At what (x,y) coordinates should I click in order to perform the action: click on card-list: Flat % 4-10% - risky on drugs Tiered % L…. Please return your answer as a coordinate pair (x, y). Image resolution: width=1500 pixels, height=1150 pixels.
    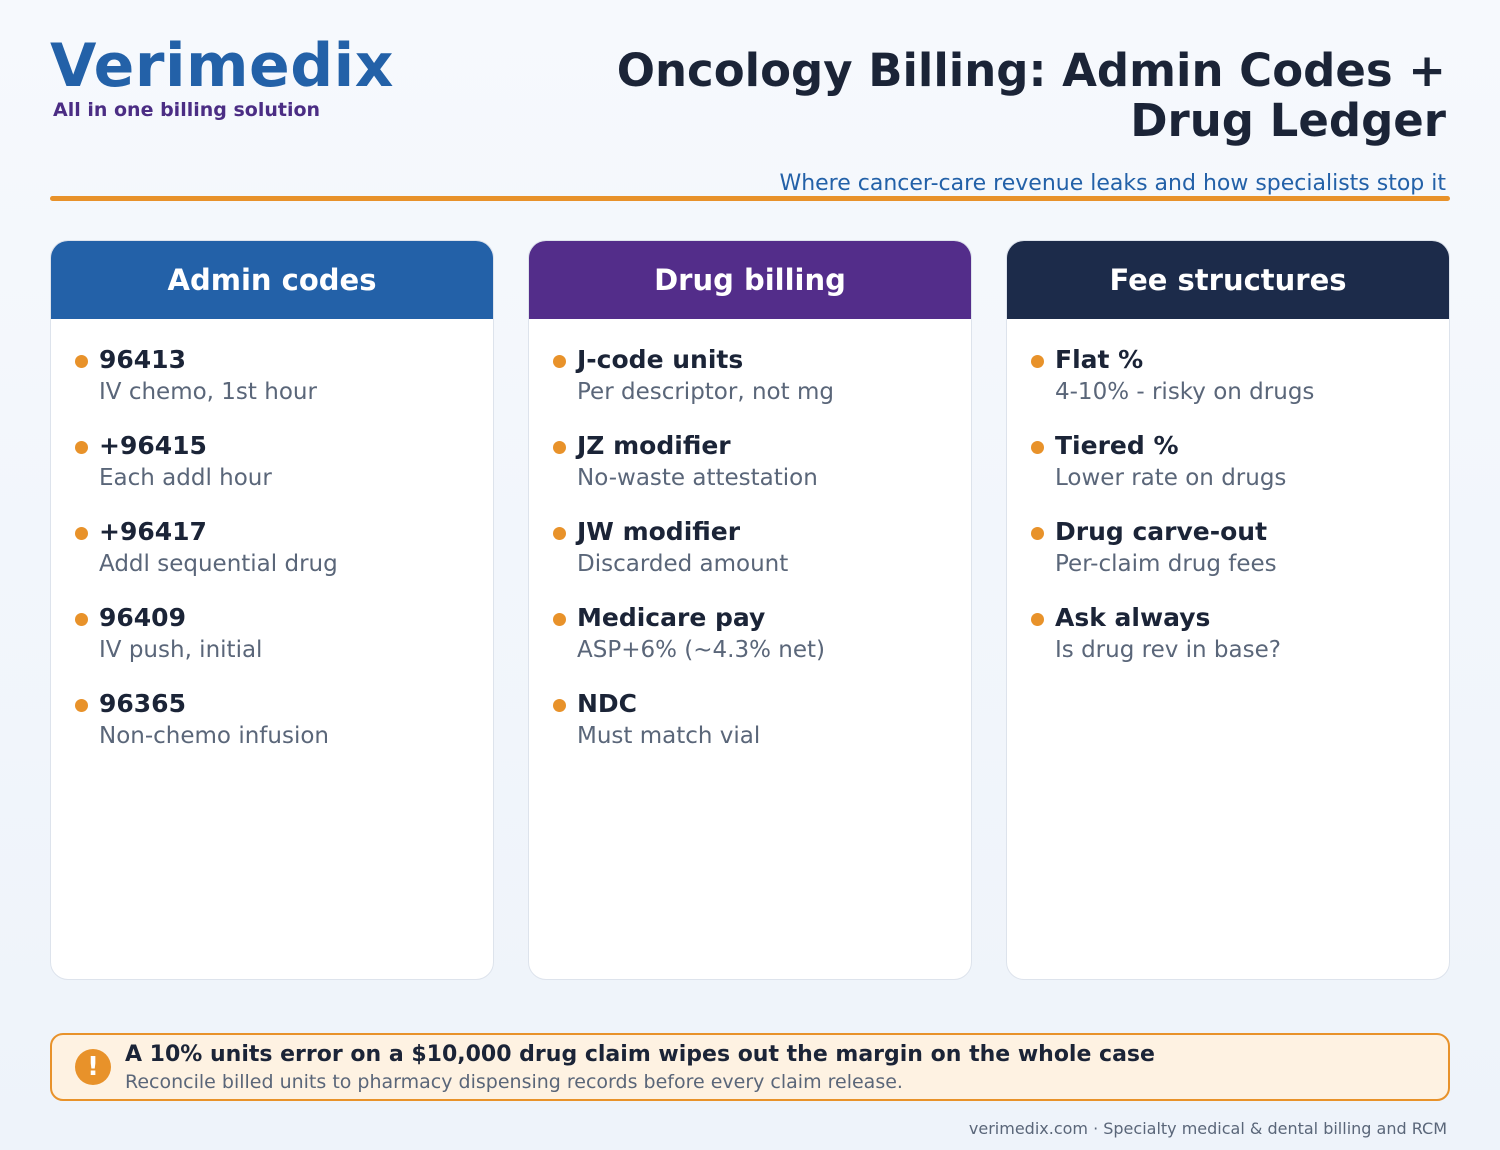
    Looking at the image, I should click on (1228, 504).